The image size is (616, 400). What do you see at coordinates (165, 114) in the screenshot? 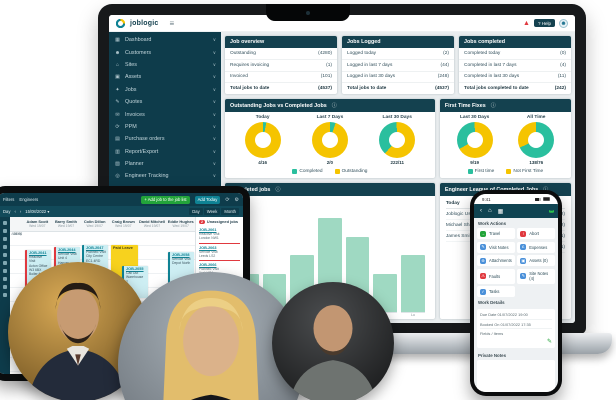
I see `sidebar-item: ✉ Invoices ∨` at bounding box center [165, 114].